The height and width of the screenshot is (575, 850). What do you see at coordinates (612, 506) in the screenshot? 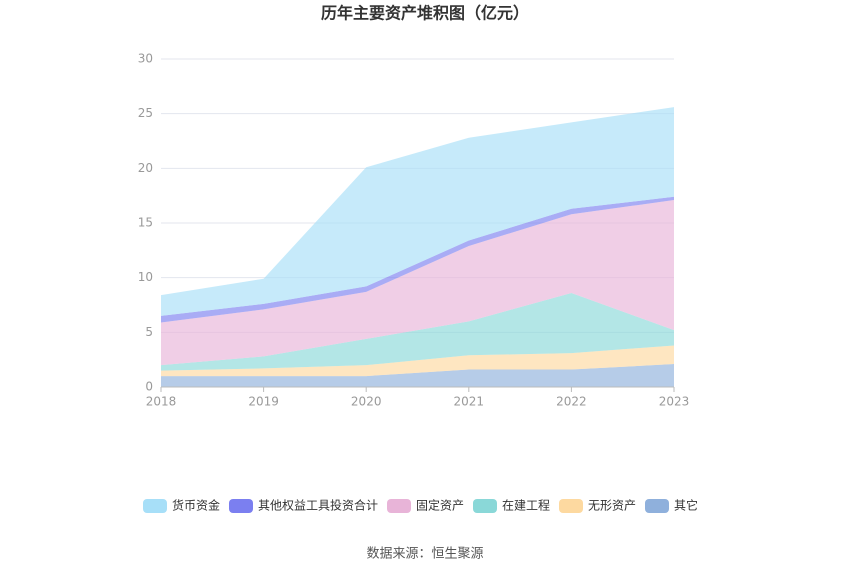
I see `legend-label: 无形资产` at bounding box center [612, 506].